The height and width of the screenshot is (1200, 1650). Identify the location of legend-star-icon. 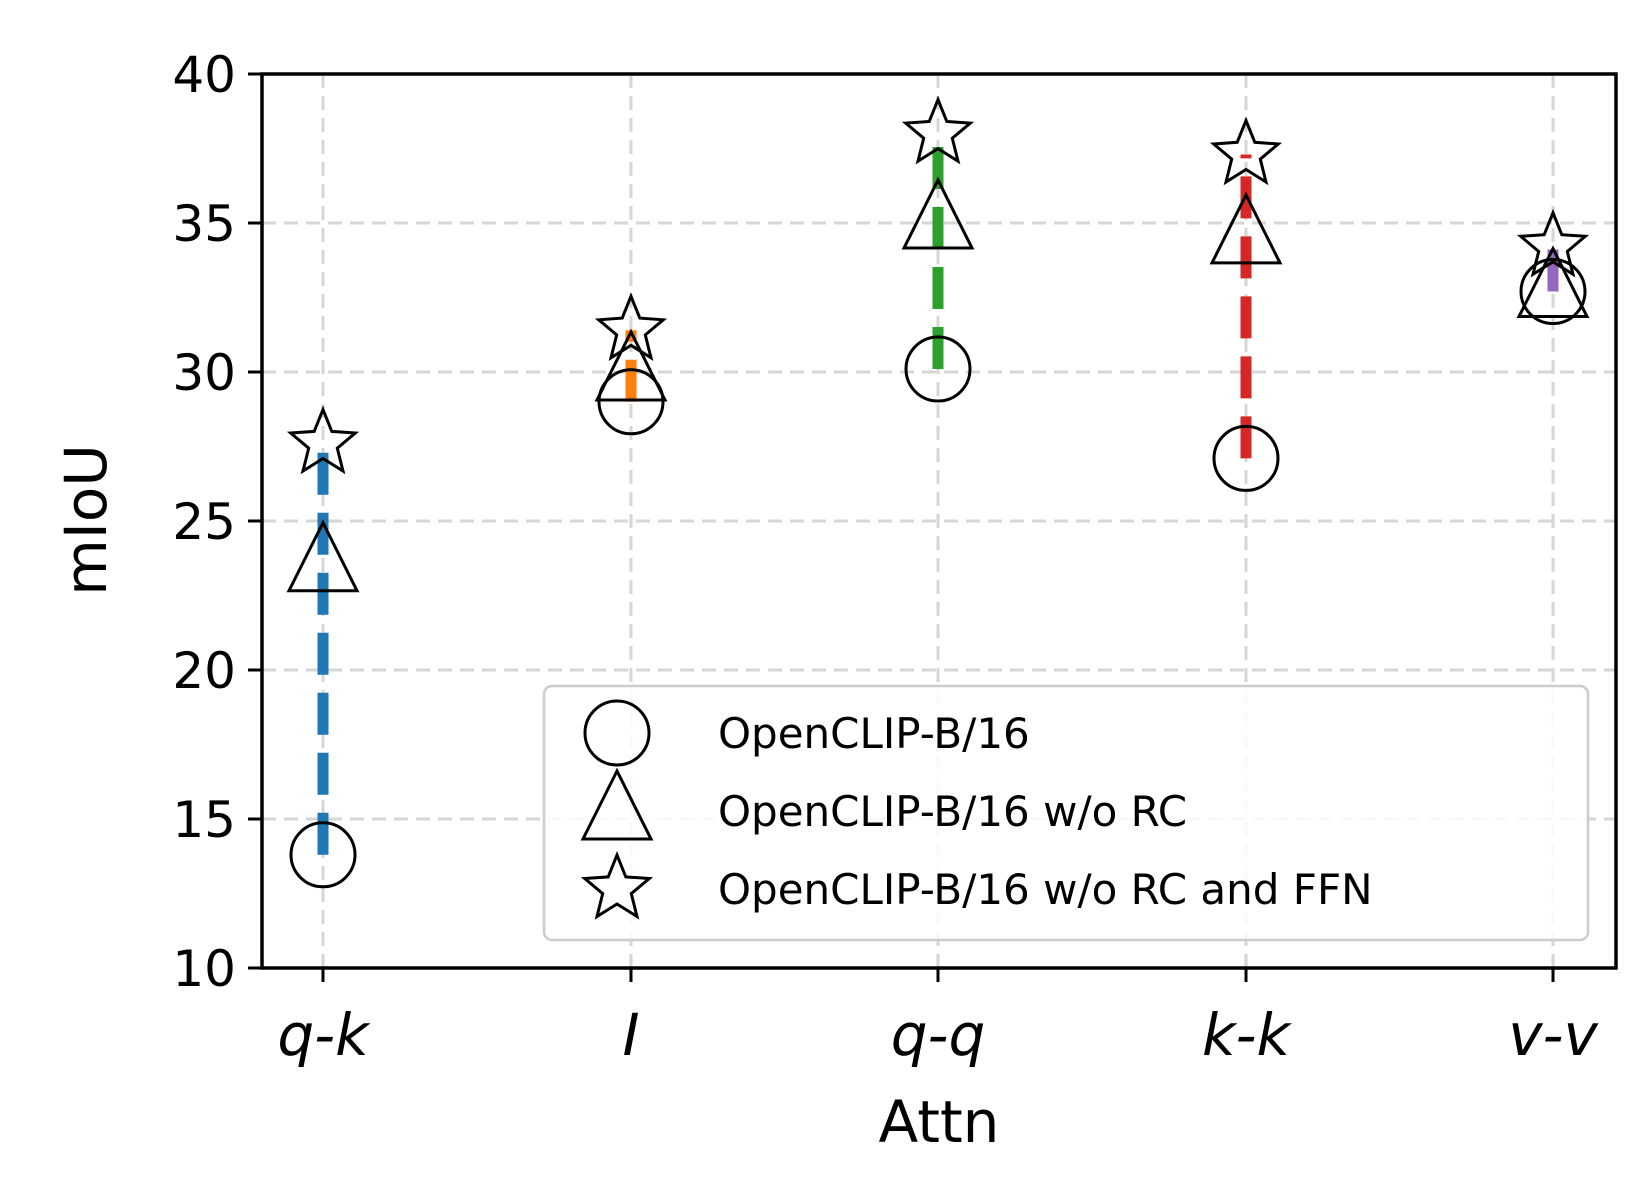
(617, 885).